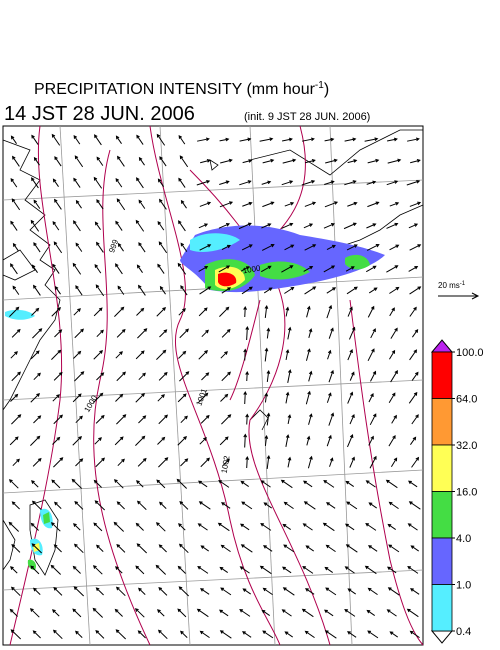 The width and height of the screenshot is (500, 650). Describe the element at coordinates (442, 637) in the screenshot. I see `colorbar-under` at that location.